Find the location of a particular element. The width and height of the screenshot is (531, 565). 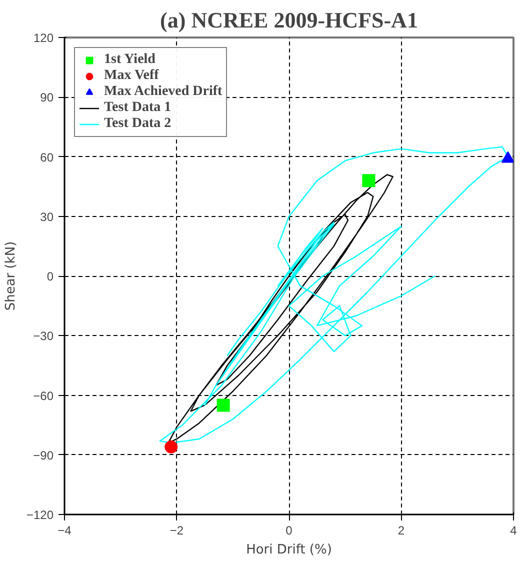

chart-title: (a) NCREE 2009-HCFS-A1 is located at coordinates (289, 20).